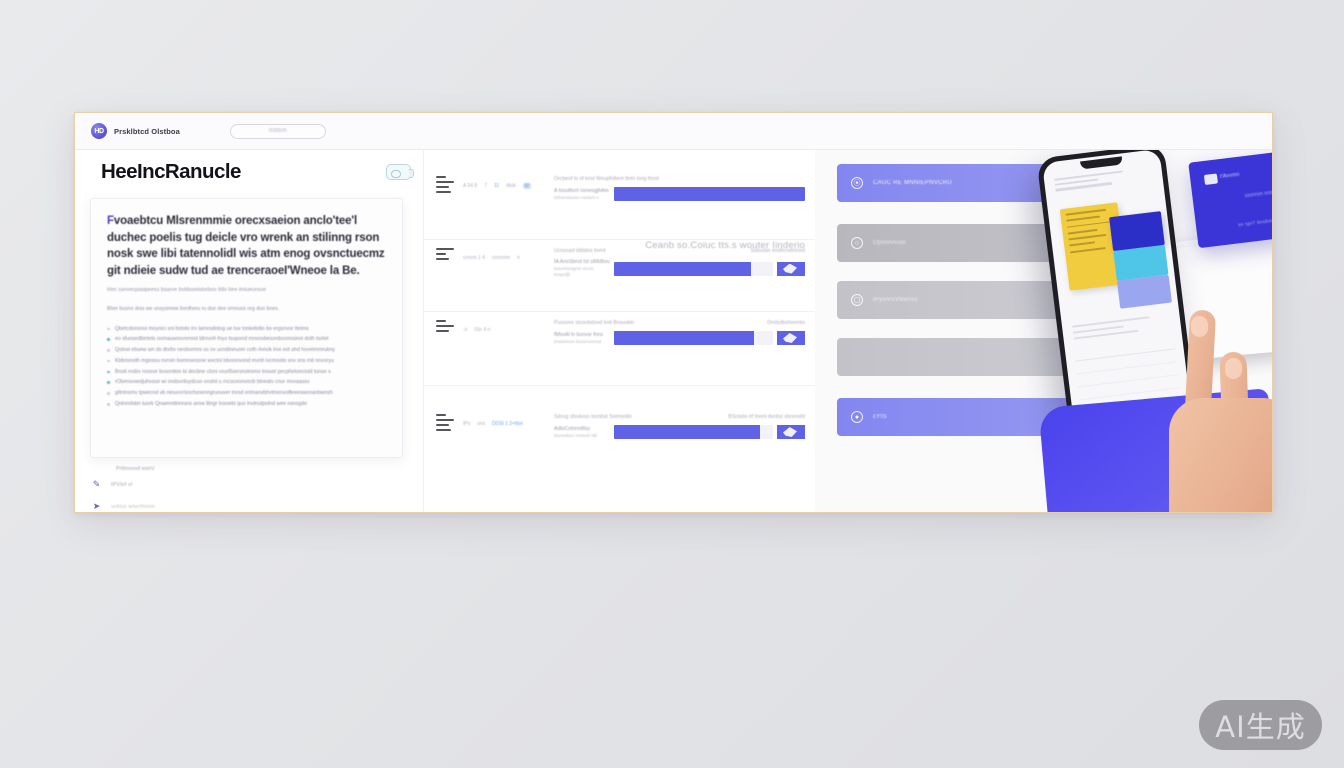  Describe the element at coordinates (277, 131) in the screenshot. I see `search-input: Ifdtbm` at that location.